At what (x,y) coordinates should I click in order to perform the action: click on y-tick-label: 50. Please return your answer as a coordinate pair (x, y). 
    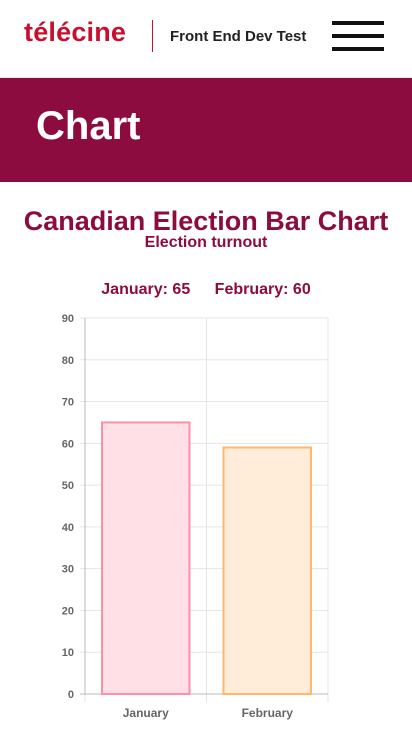
    Looking at the image, I should click on (68, 486).